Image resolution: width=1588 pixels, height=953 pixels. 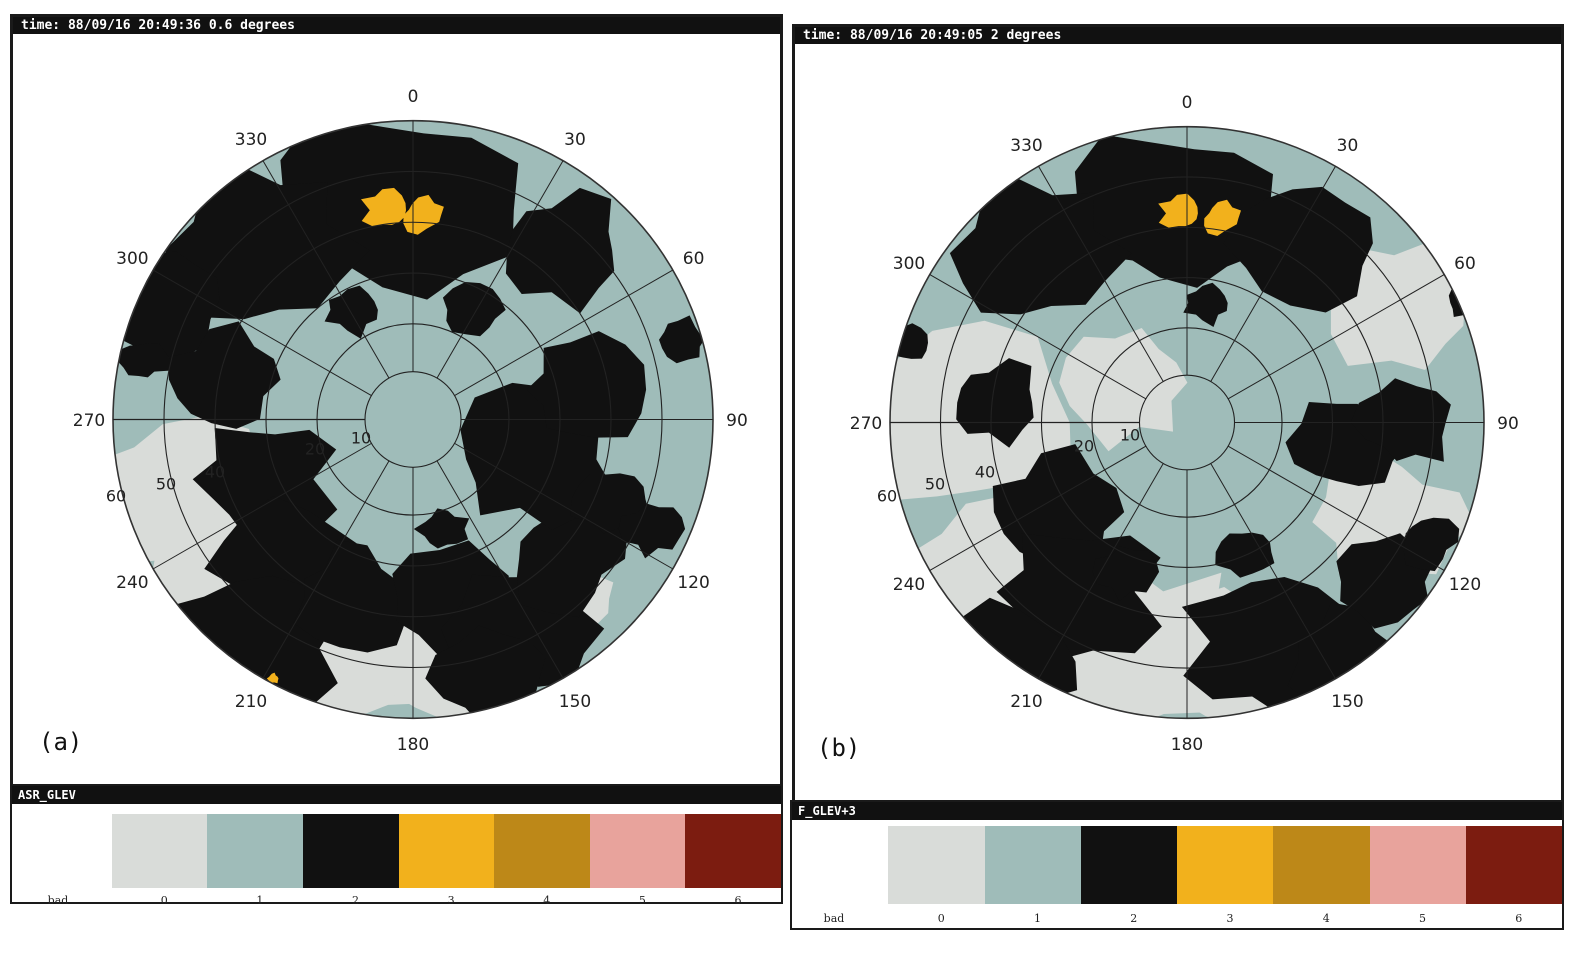 I want to click on panel-b-range-label-50: 50, so click(x=935, y=484).